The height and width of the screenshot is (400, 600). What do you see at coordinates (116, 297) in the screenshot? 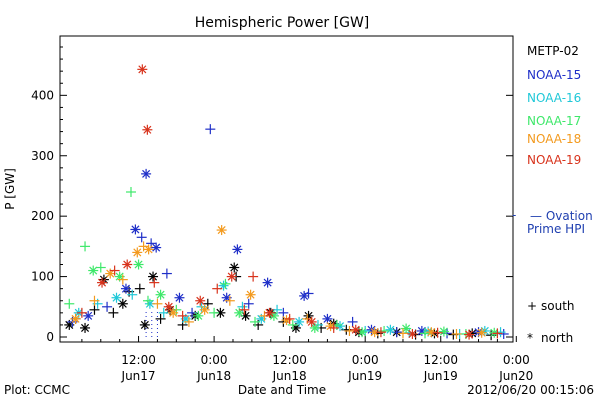
I see `point-noaa-16-north` at bounding box center [116, 297].